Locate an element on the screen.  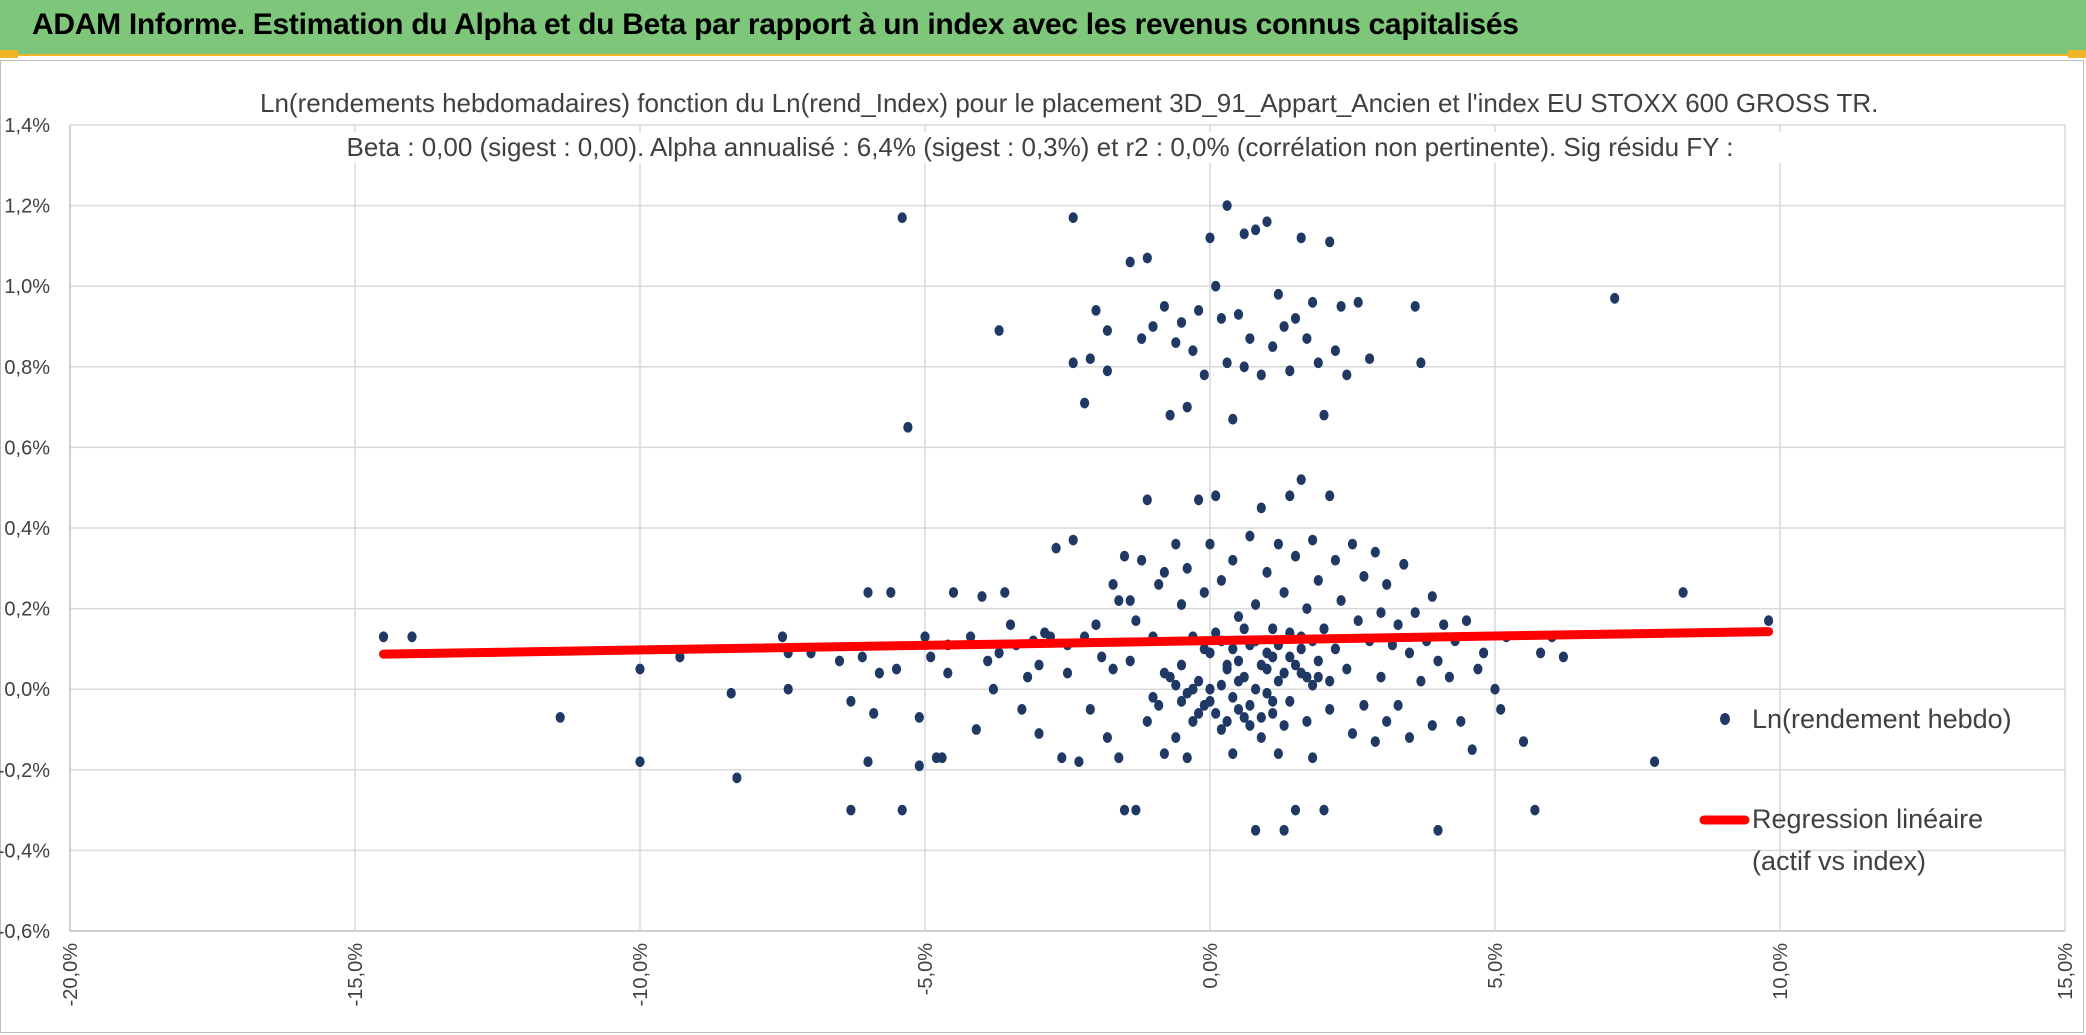
y-tick-label: 0,4% is located at coordinates (27, 529).